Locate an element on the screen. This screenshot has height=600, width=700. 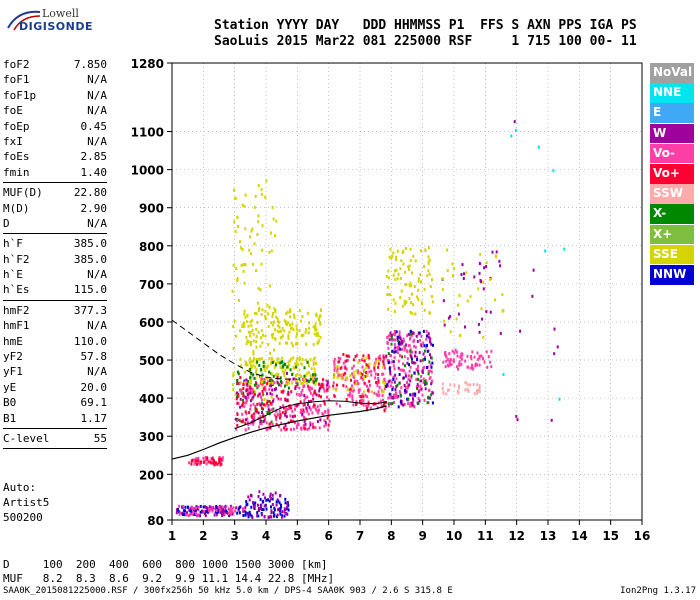
param-name: hmF1 is located at coordinates (16, 326).